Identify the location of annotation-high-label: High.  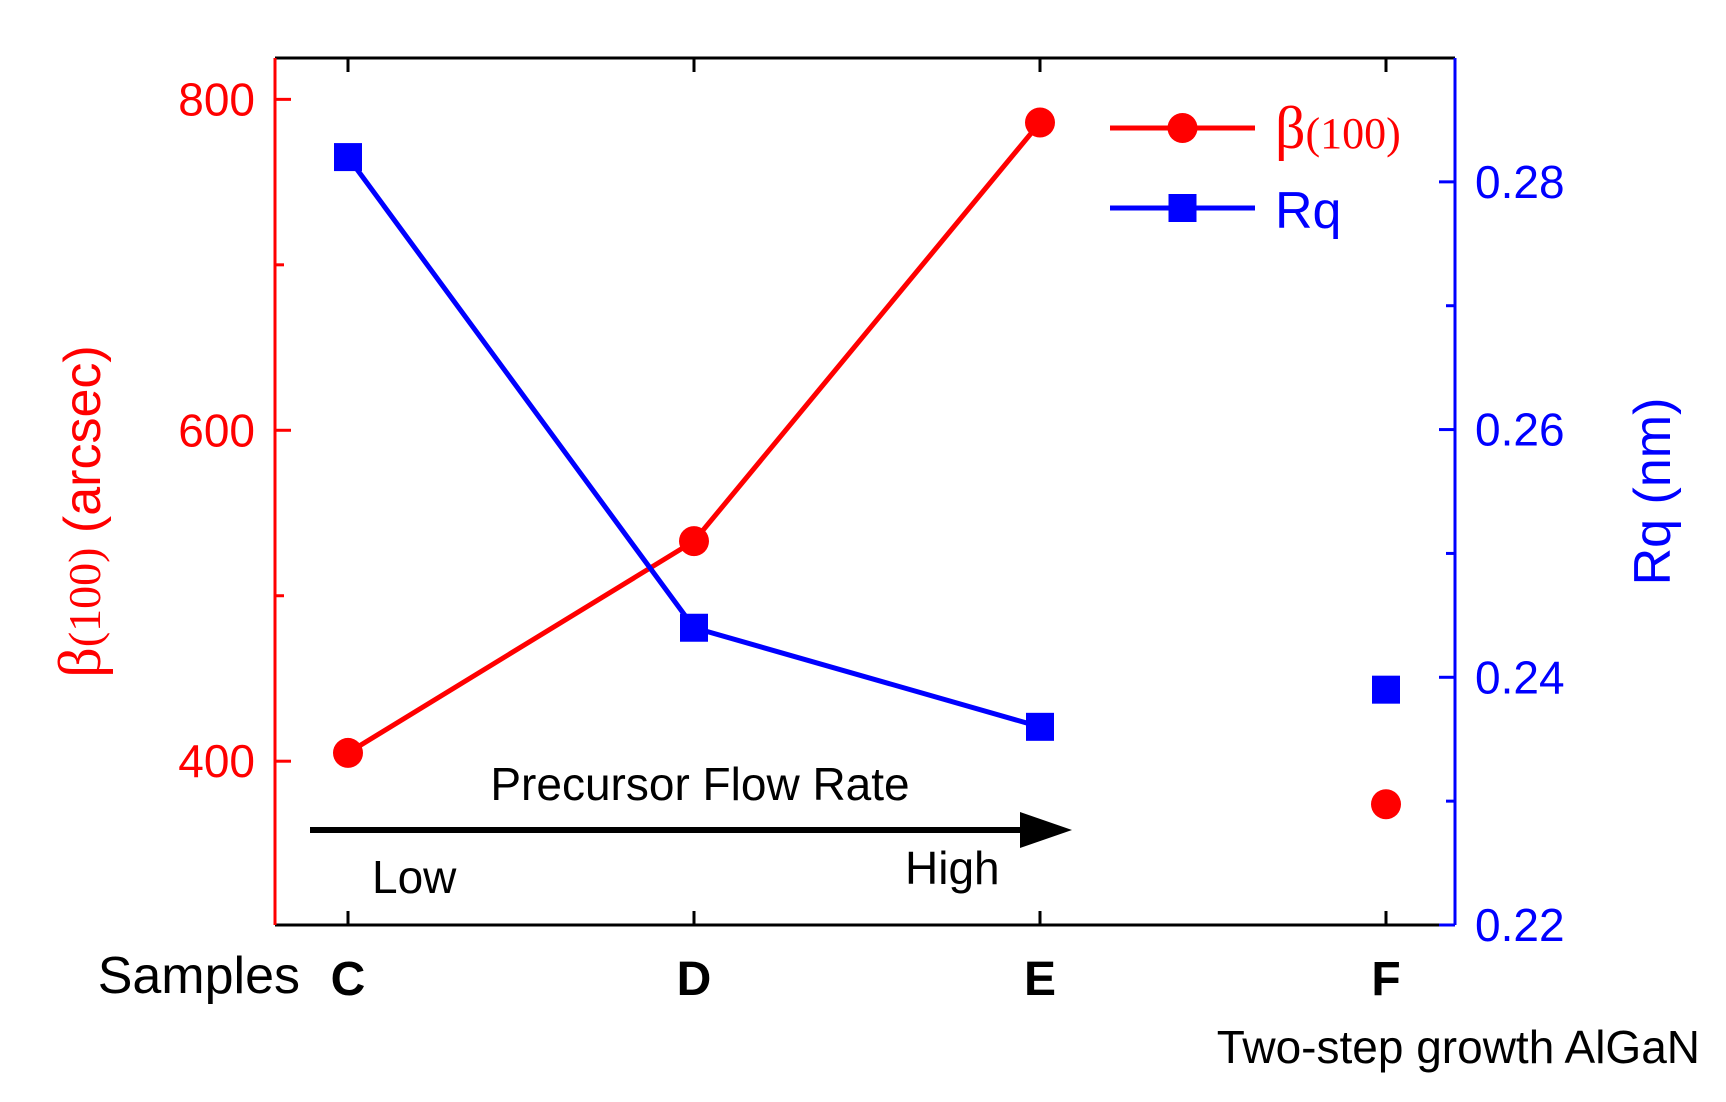
(952, 868).